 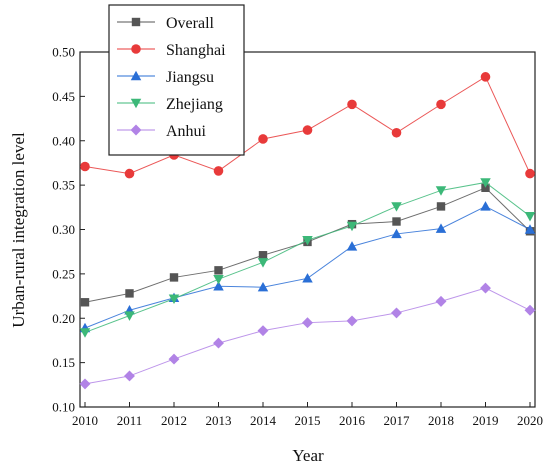 I want to click on y-tick-label: 0.25, so click(x=63, y=273).